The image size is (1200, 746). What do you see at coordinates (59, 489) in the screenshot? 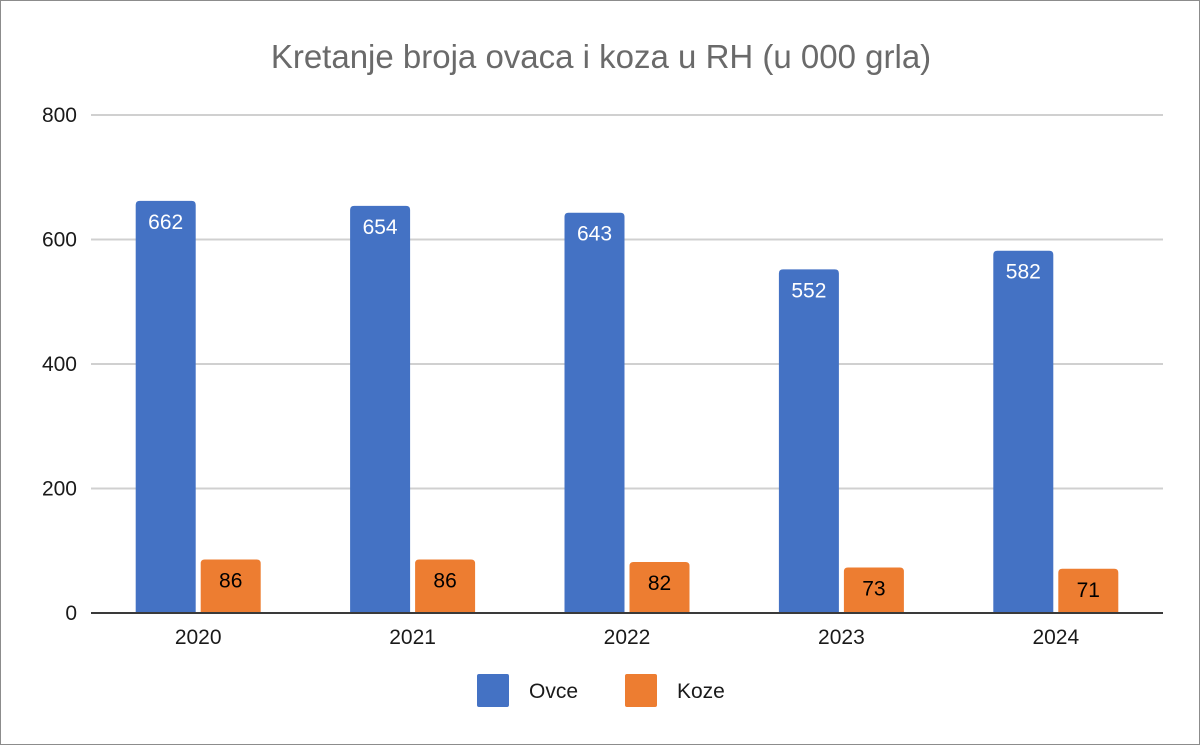
I see `y-tick-label: 200` at bounding box center [59, 489].